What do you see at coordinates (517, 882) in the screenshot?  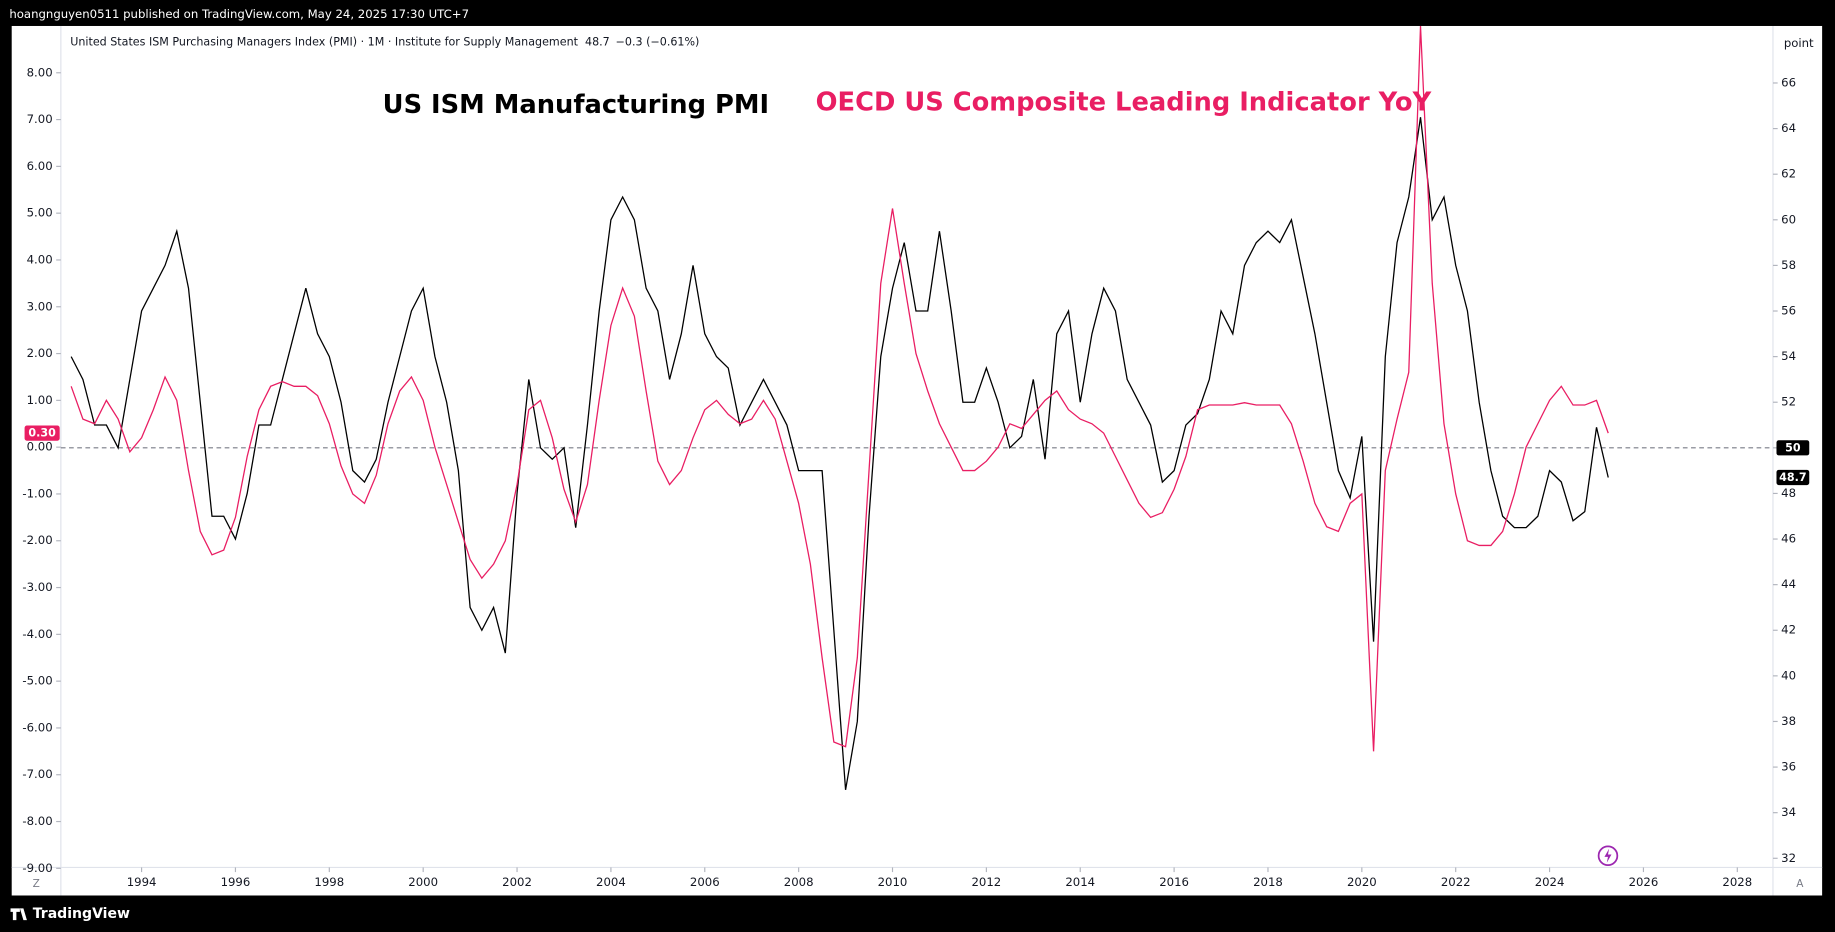 I see `x-tick-label: 2002` at bounding box center [517, 882].